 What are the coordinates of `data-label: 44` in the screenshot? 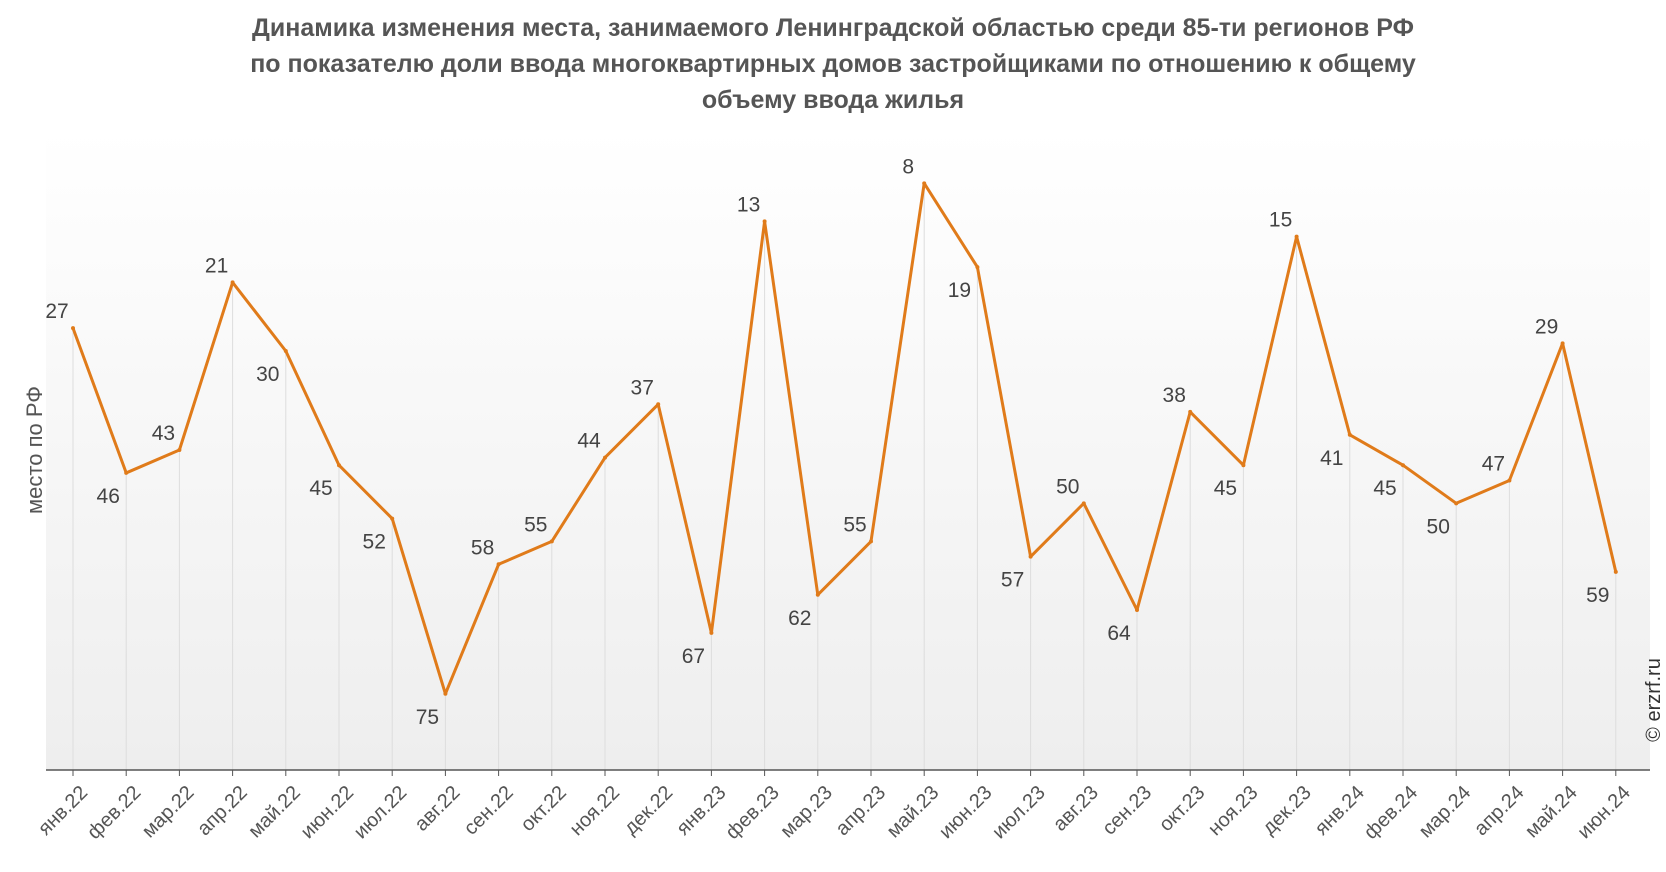 It's located at (589, 441).